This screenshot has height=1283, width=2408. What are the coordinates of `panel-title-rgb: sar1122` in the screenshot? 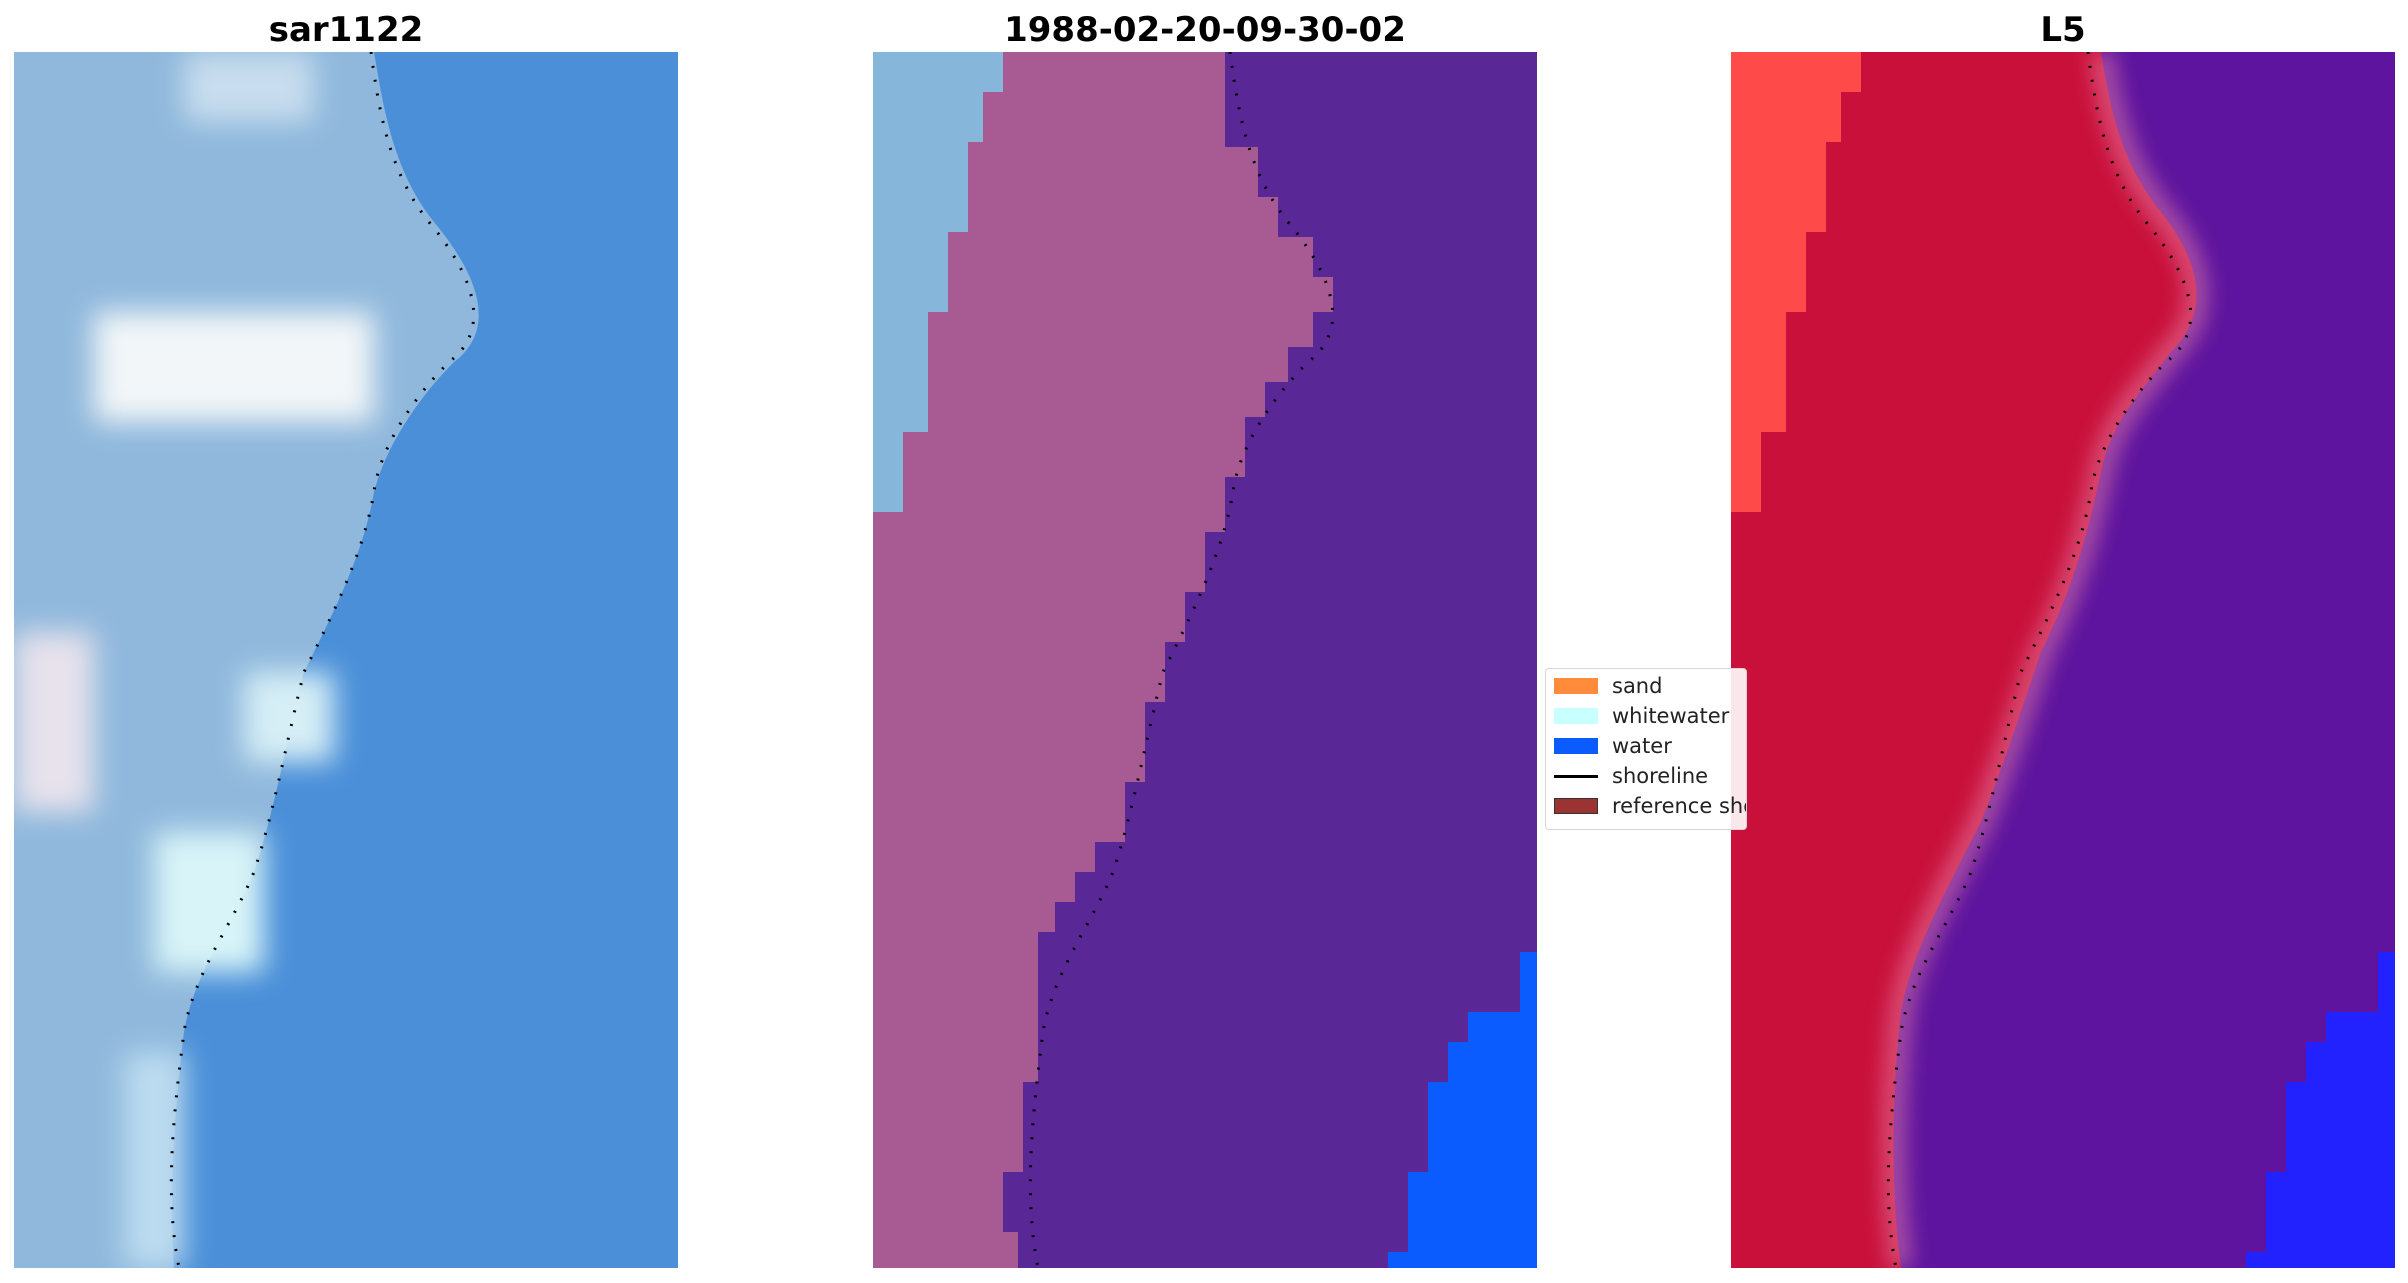 It's located at (346, 30).